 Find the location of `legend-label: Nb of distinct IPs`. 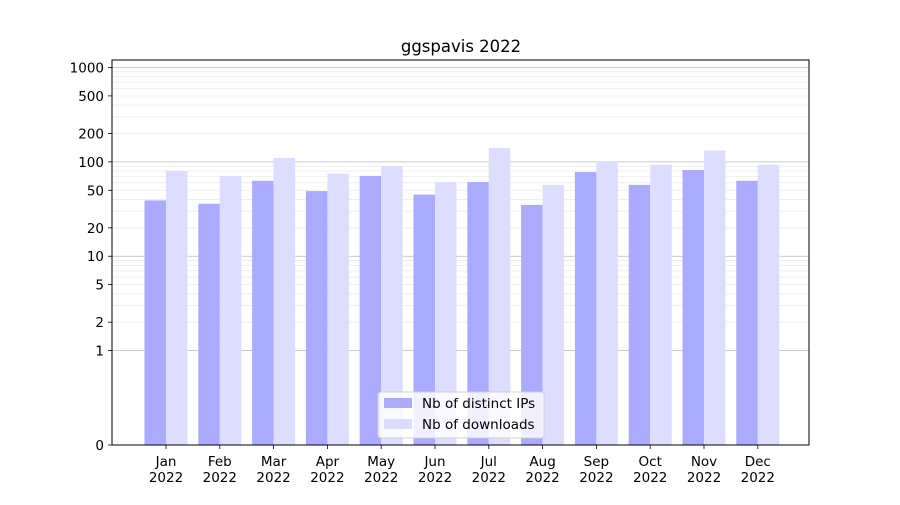

legend-label: Nb of distinct IPs is located at coordinates (478, 404).